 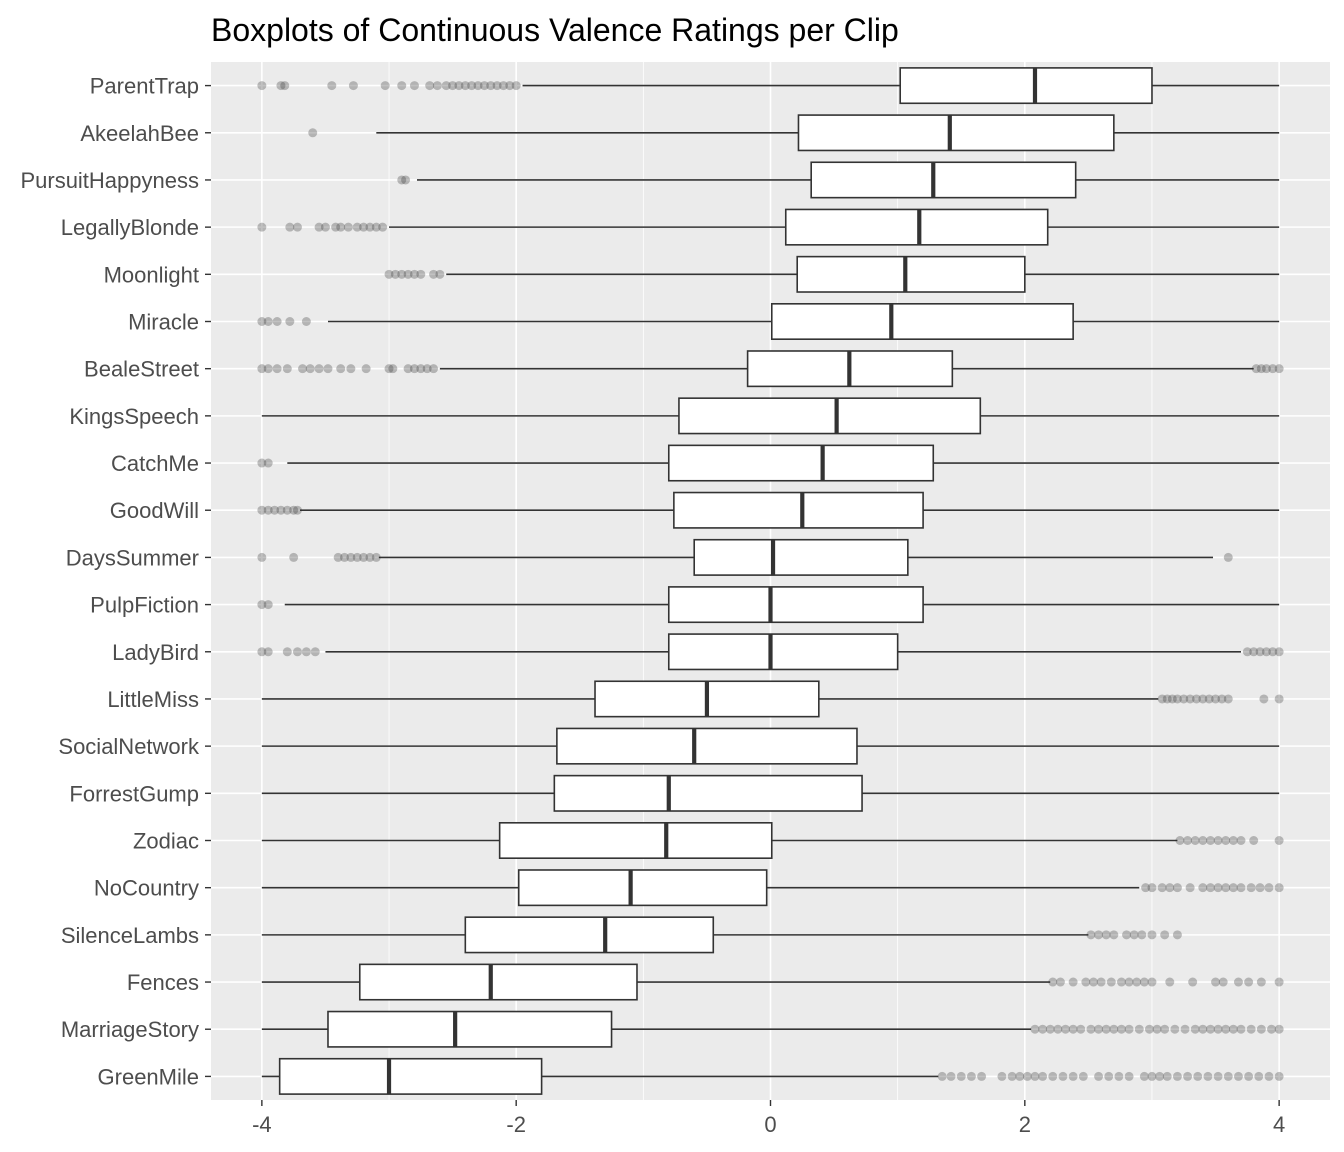 What do you see at coordinates (770, 369) in the screenshot?
I see `box-BealeStreet` at bounding box center [770, 369].